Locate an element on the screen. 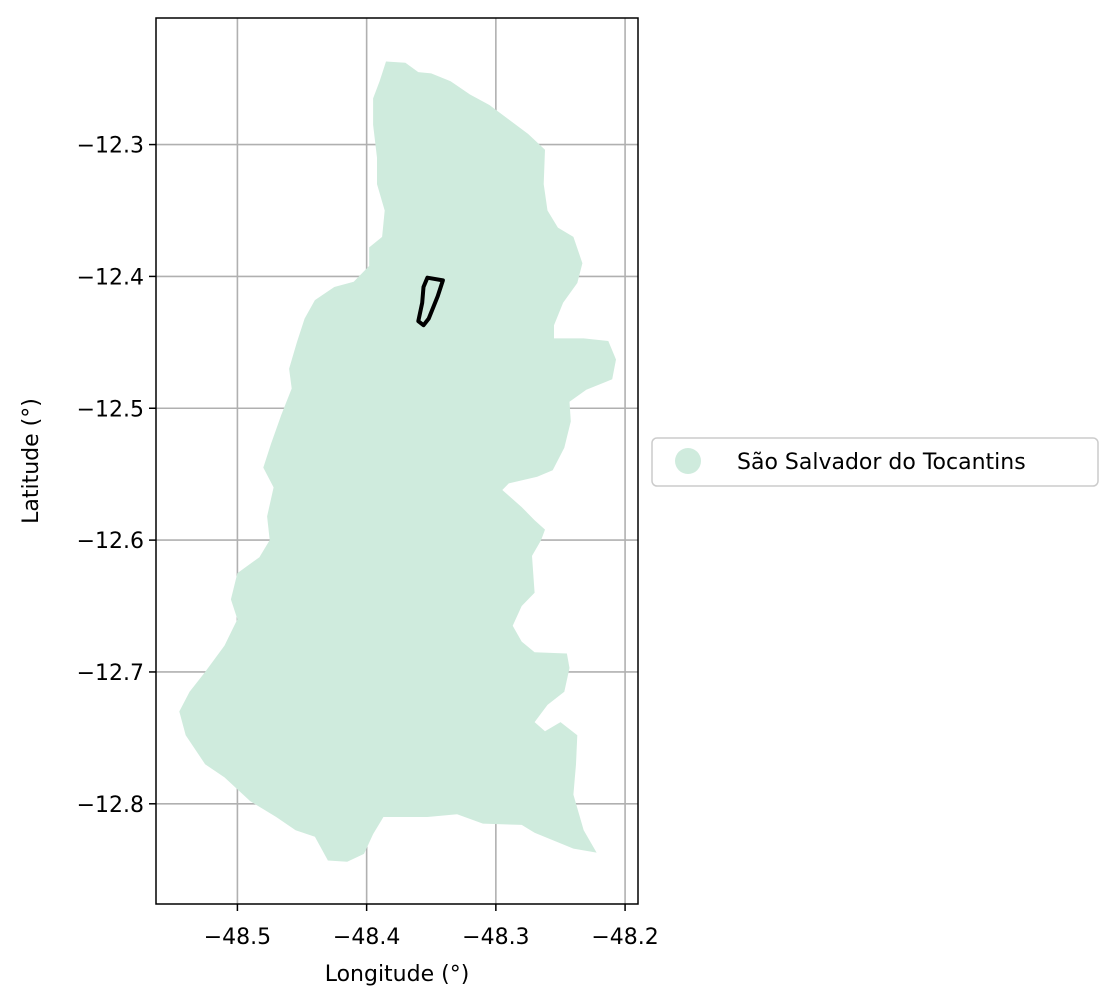 This screenshot has width=1116, height=1006. legend: São Salvador do Tocantins is located at coordinates (875, 462).